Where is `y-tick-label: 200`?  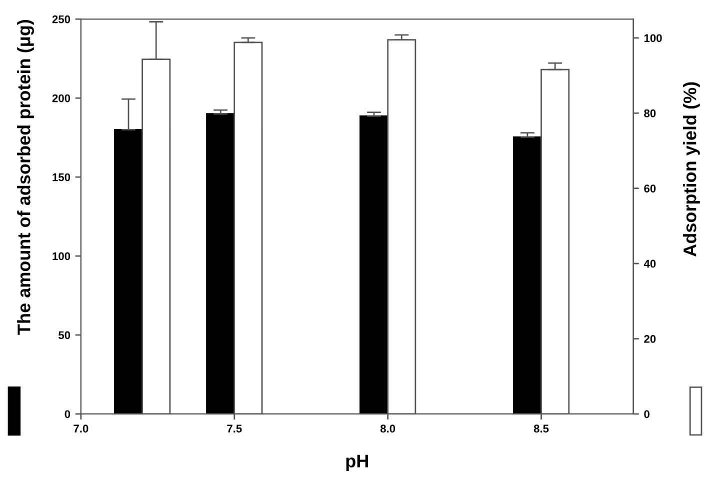
y-tick-label: 200 is located at coordinates (61, 98).